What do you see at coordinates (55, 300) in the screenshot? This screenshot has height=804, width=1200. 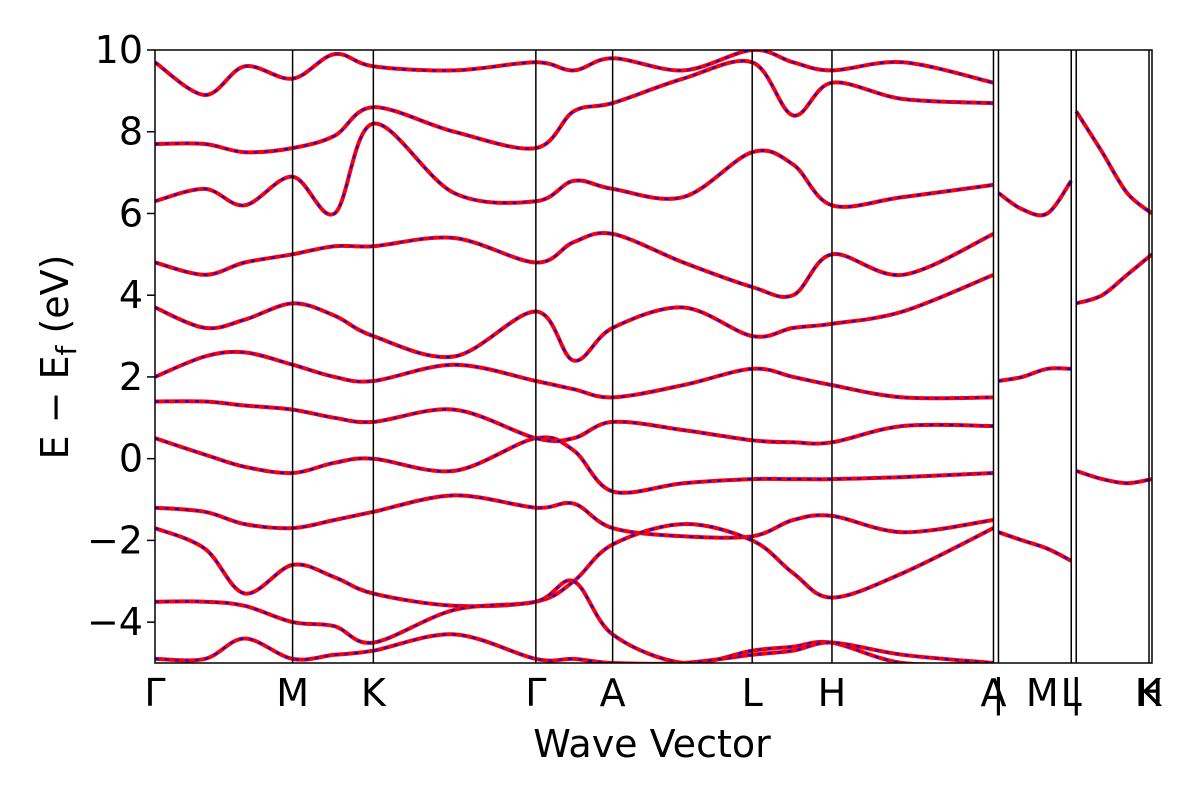 I see `y-axis-label-unit: (eV)` at bounding box center [55, 300].